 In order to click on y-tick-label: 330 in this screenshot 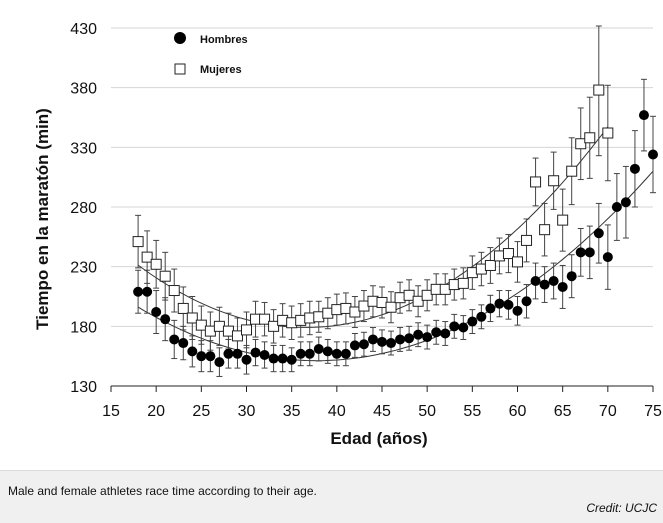, I will do `click(83, 148)`.